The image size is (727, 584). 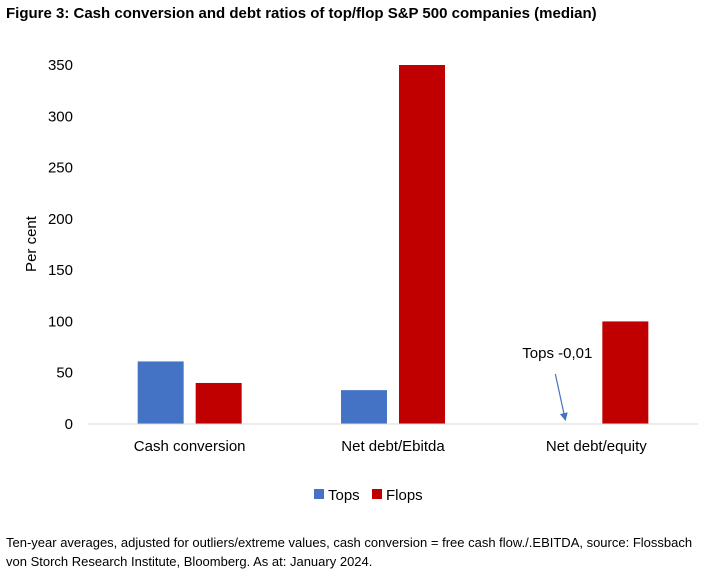 I want to click on y-tick-label-100: 100, so click(x=60, y=321).